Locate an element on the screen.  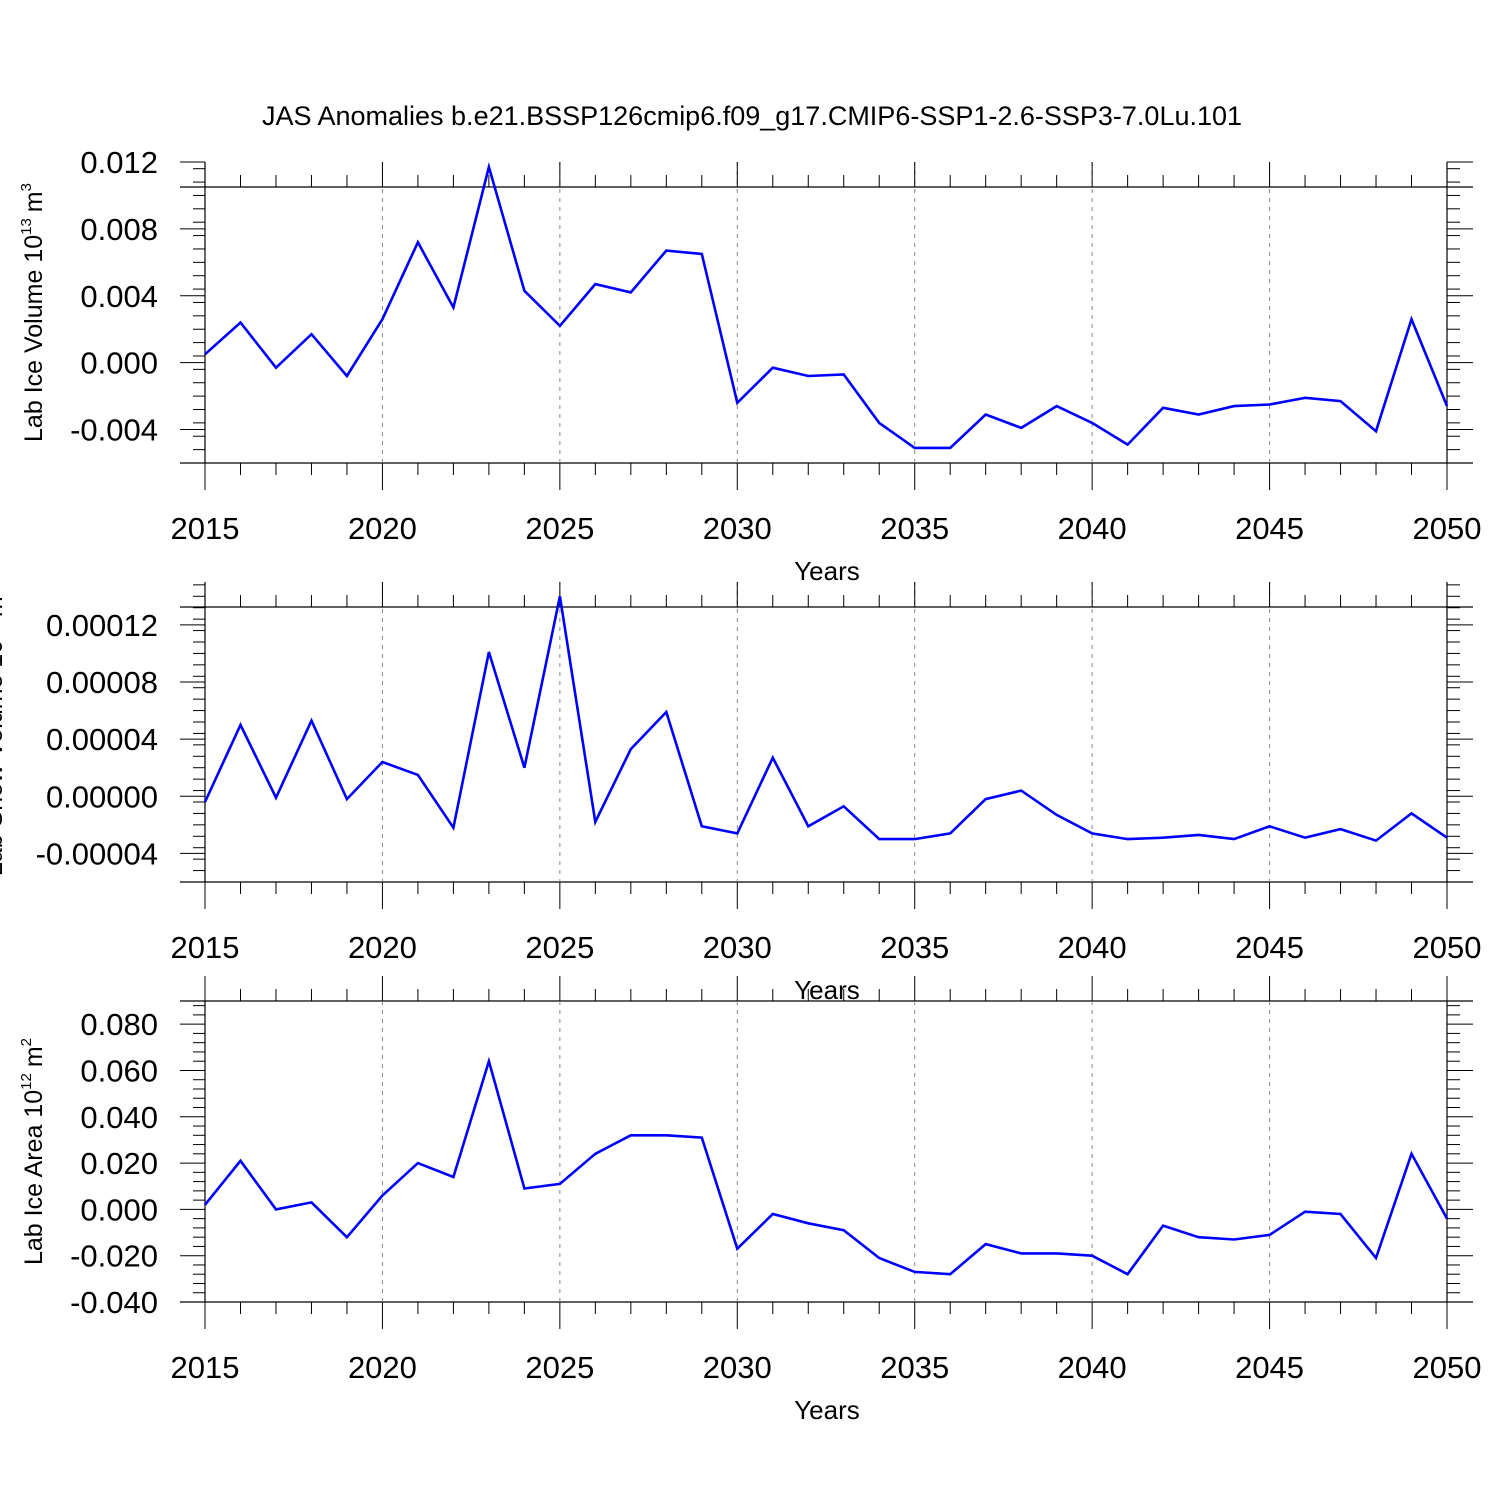
y-tick-label: -0.040 is located at coordinates (114, 1302).